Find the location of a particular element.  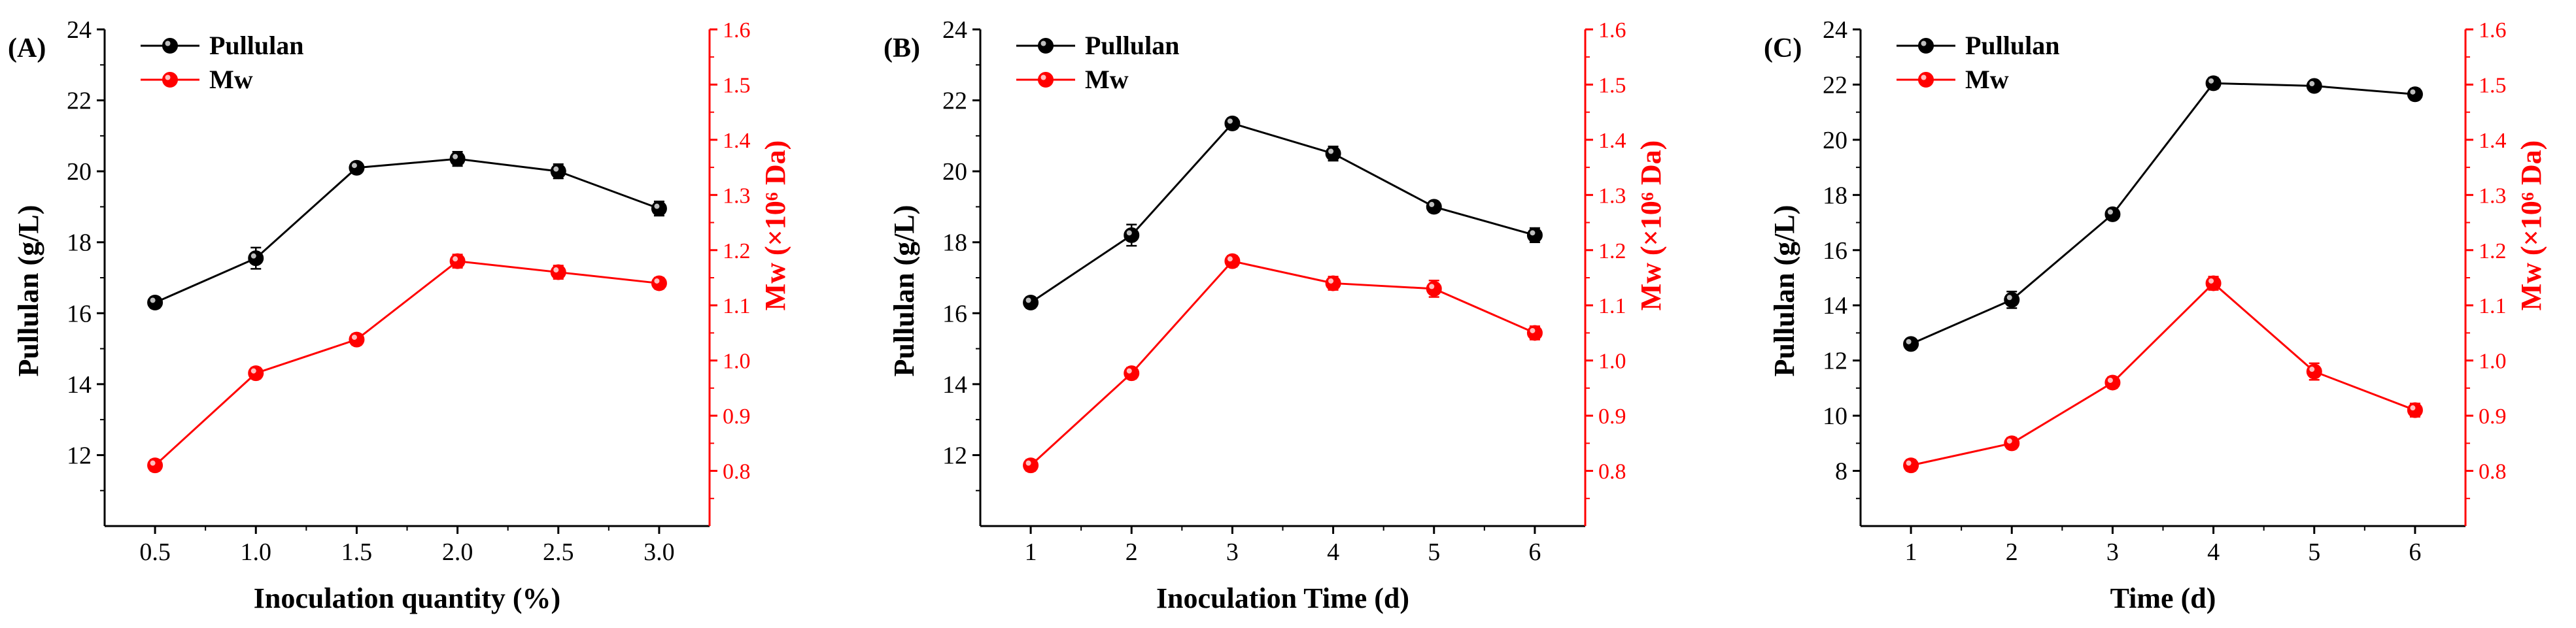

y-tick-label-left: 8 is located at coordinates (1841, 472).